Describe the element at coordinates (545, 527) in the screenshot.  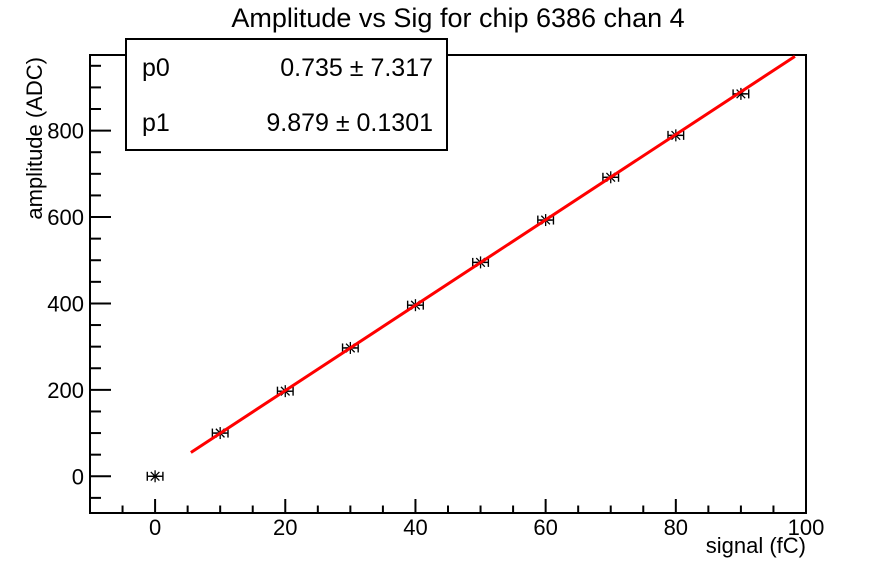
I see `x-tick-label: 60` at that location.